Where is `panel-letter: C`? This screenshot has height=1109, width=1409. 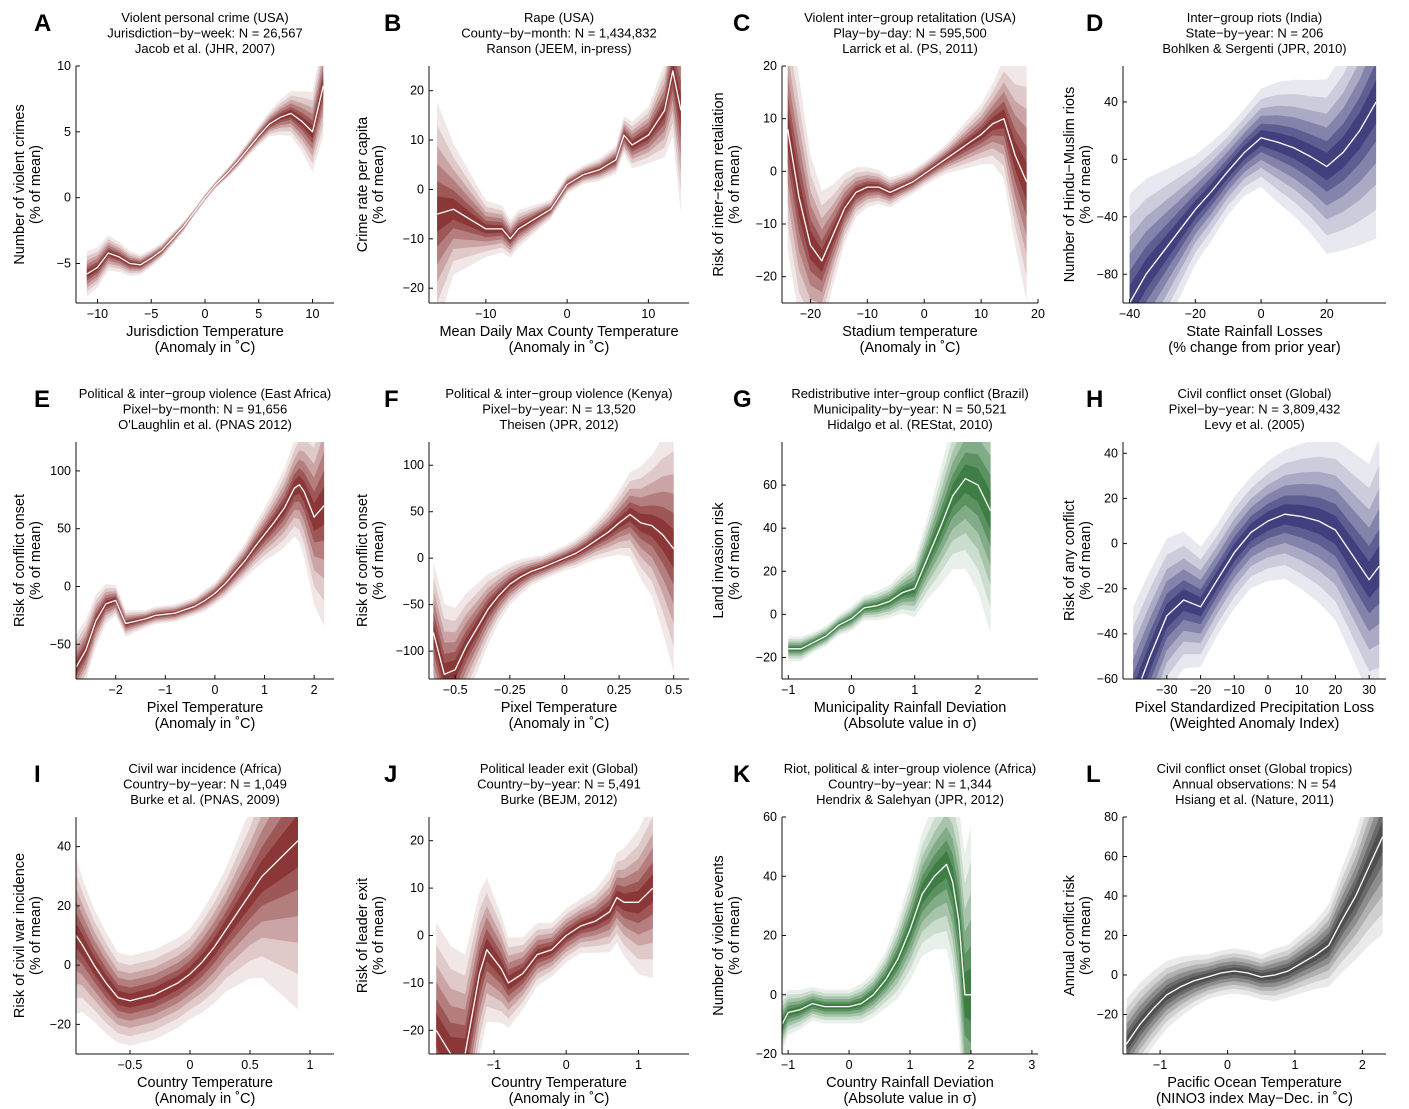 panel-letter: C is located at coordinates (741, 23).